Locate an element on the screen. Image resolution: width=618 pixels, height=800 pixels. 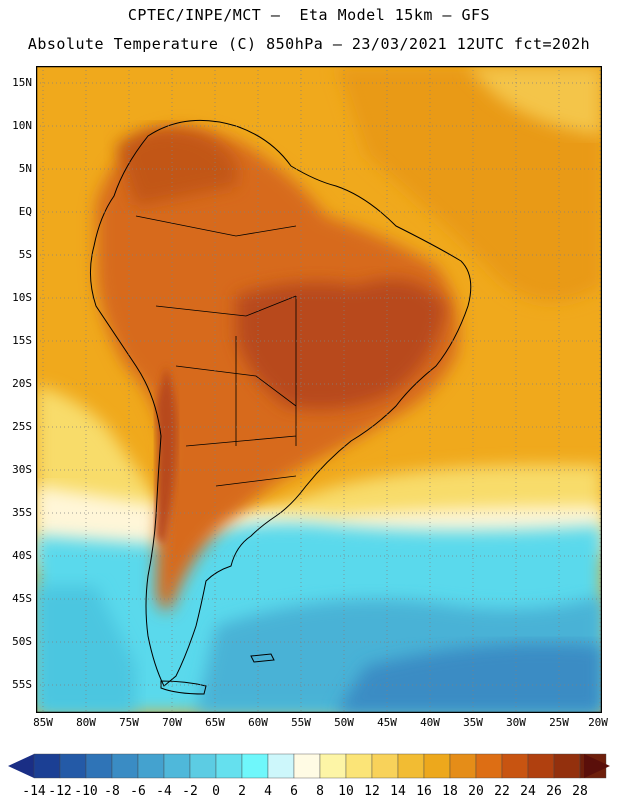
lon-label: 45W is located at coordinates (387, 722).